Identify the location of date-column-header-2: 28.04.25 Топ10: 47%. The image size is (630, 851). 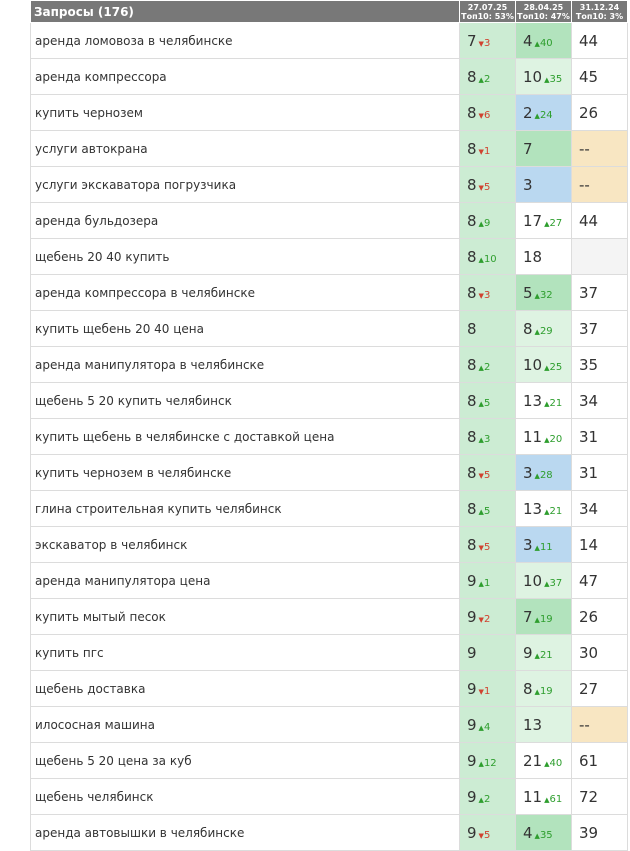
(543, 11).